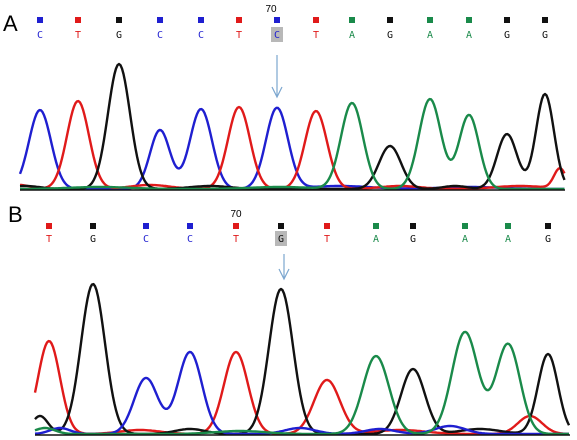  I want to click on panel-a-label: A, so click(10, 23).